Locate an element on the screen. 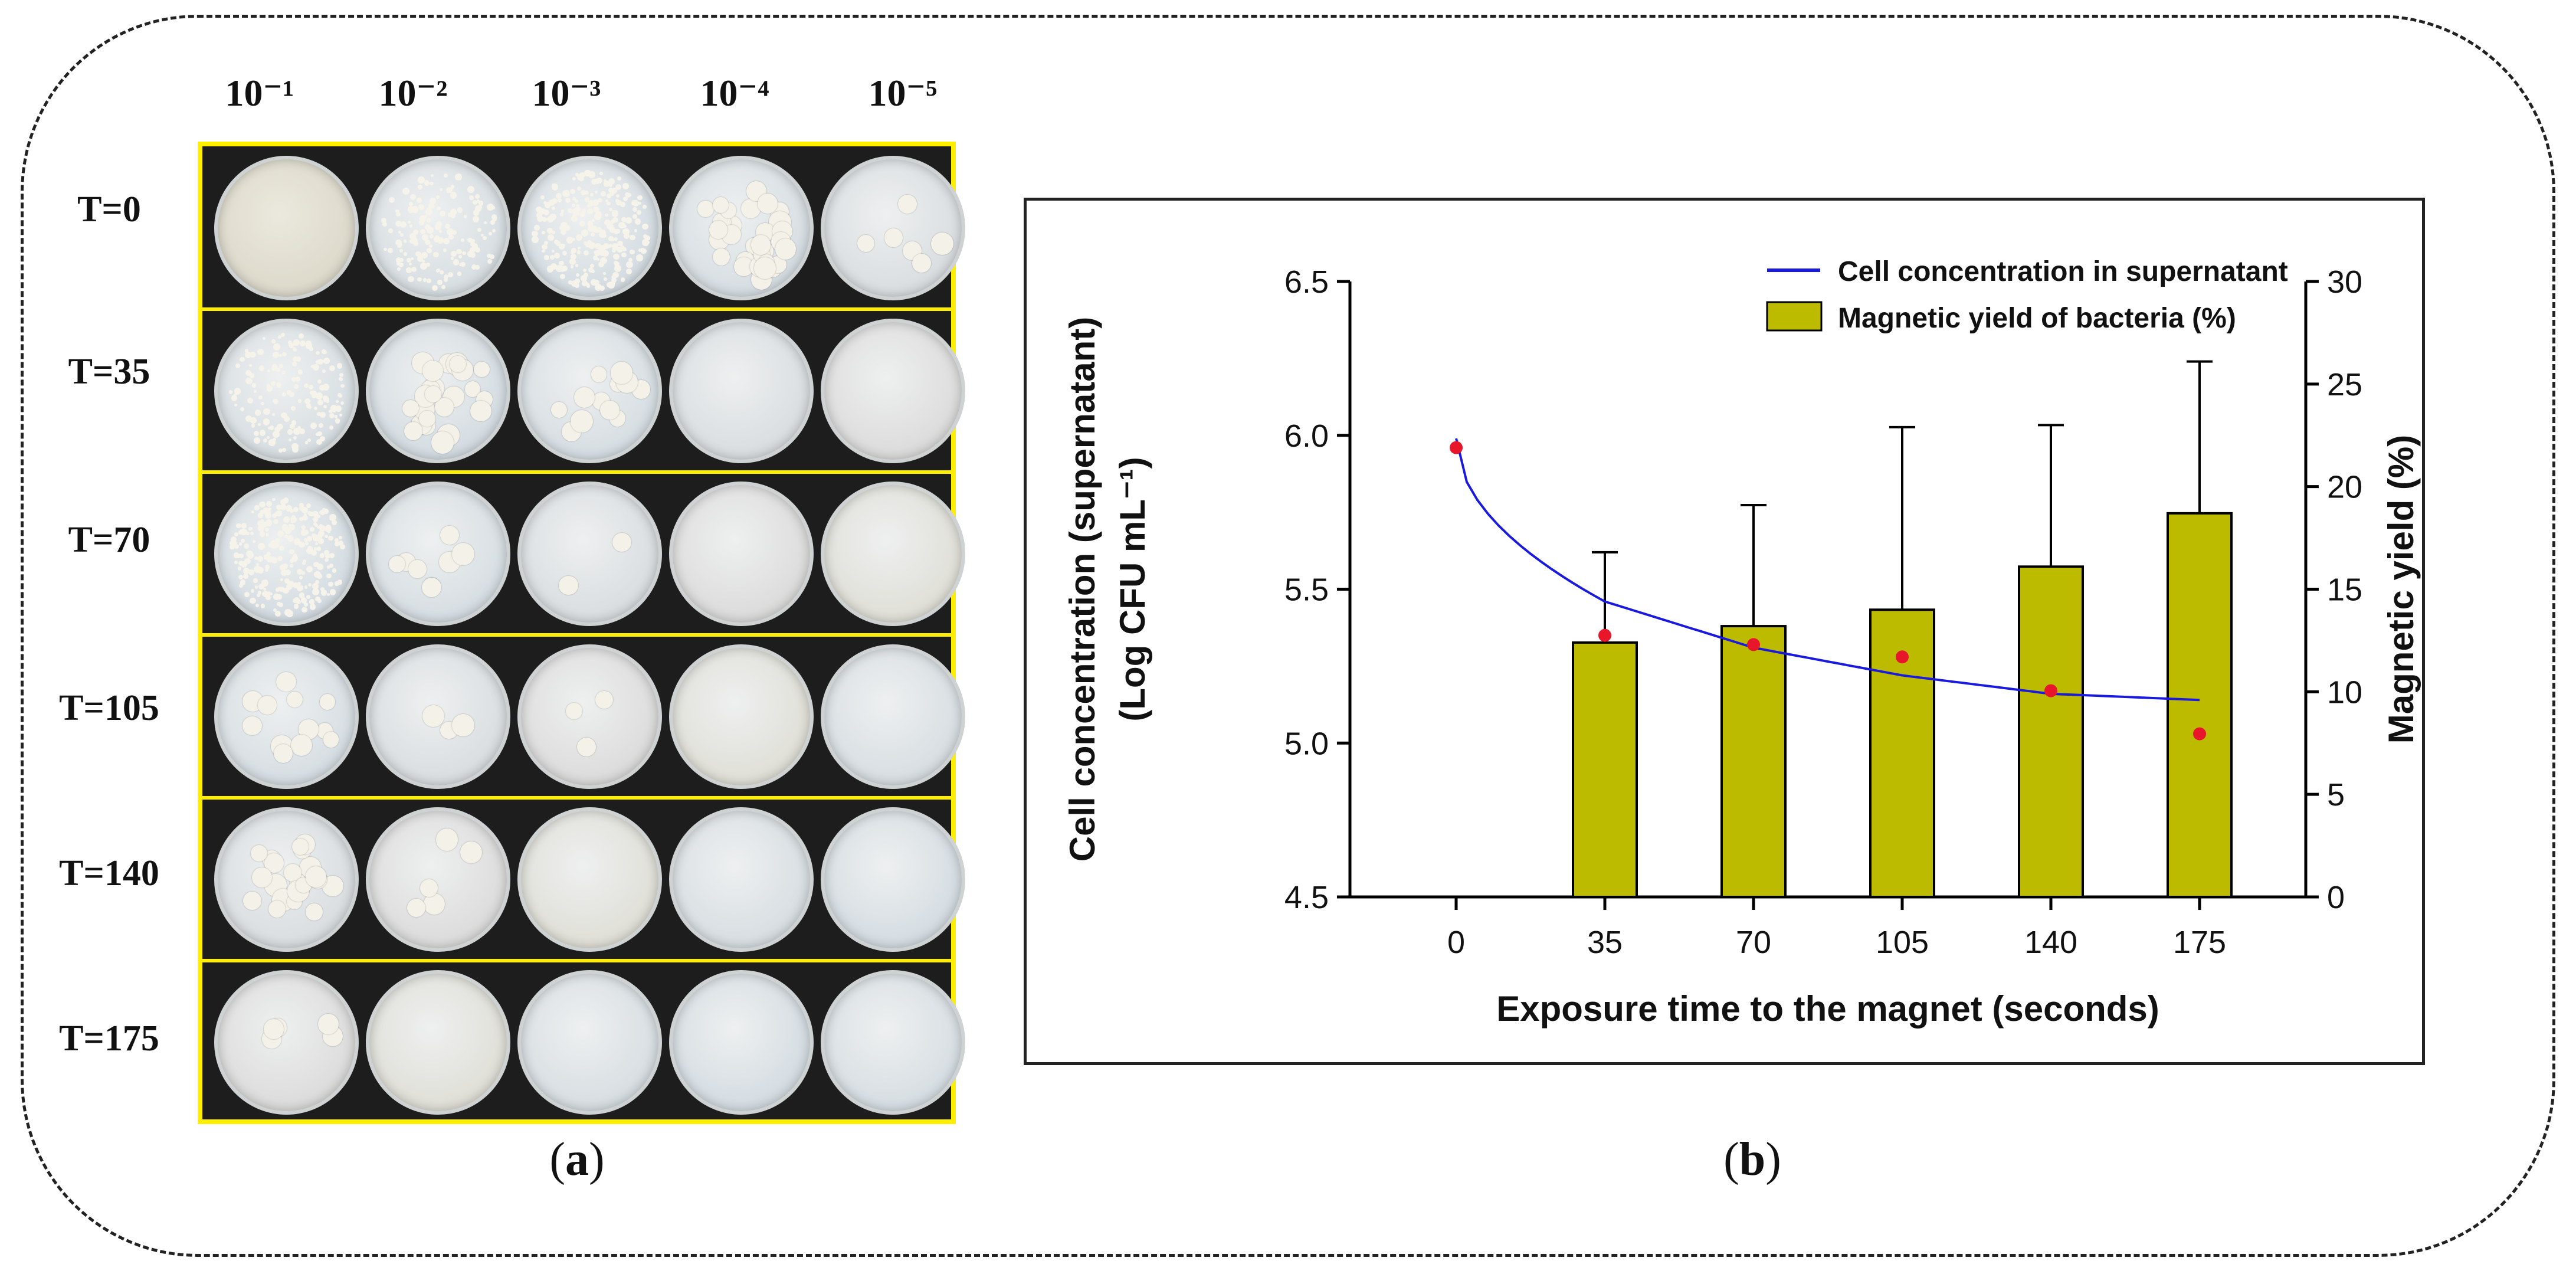 The width and height of the screenshot is (2576, 1274). time-label: T=175 is located at coordinates (109, 1038).